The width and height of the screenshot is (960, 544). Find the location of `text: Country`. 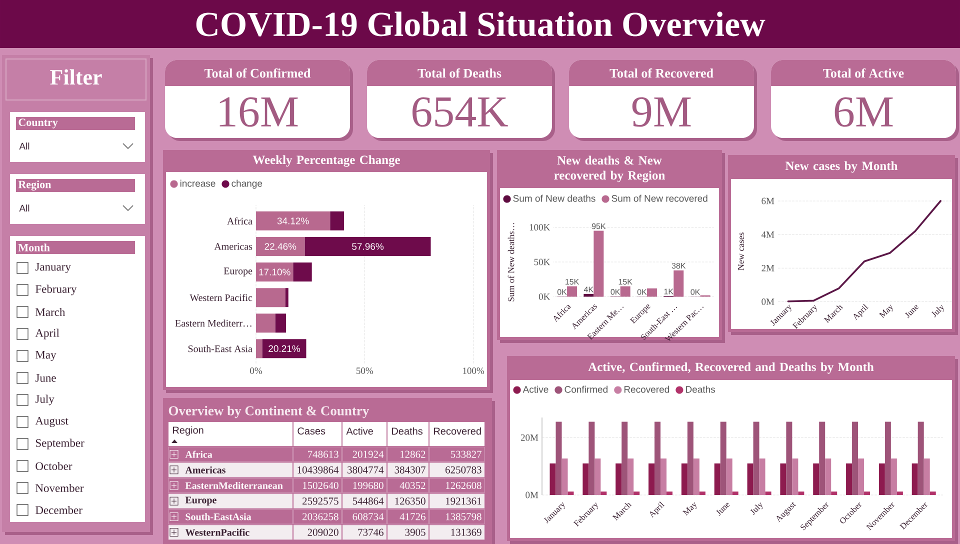

text: Country is located at coordinates (38, 123).